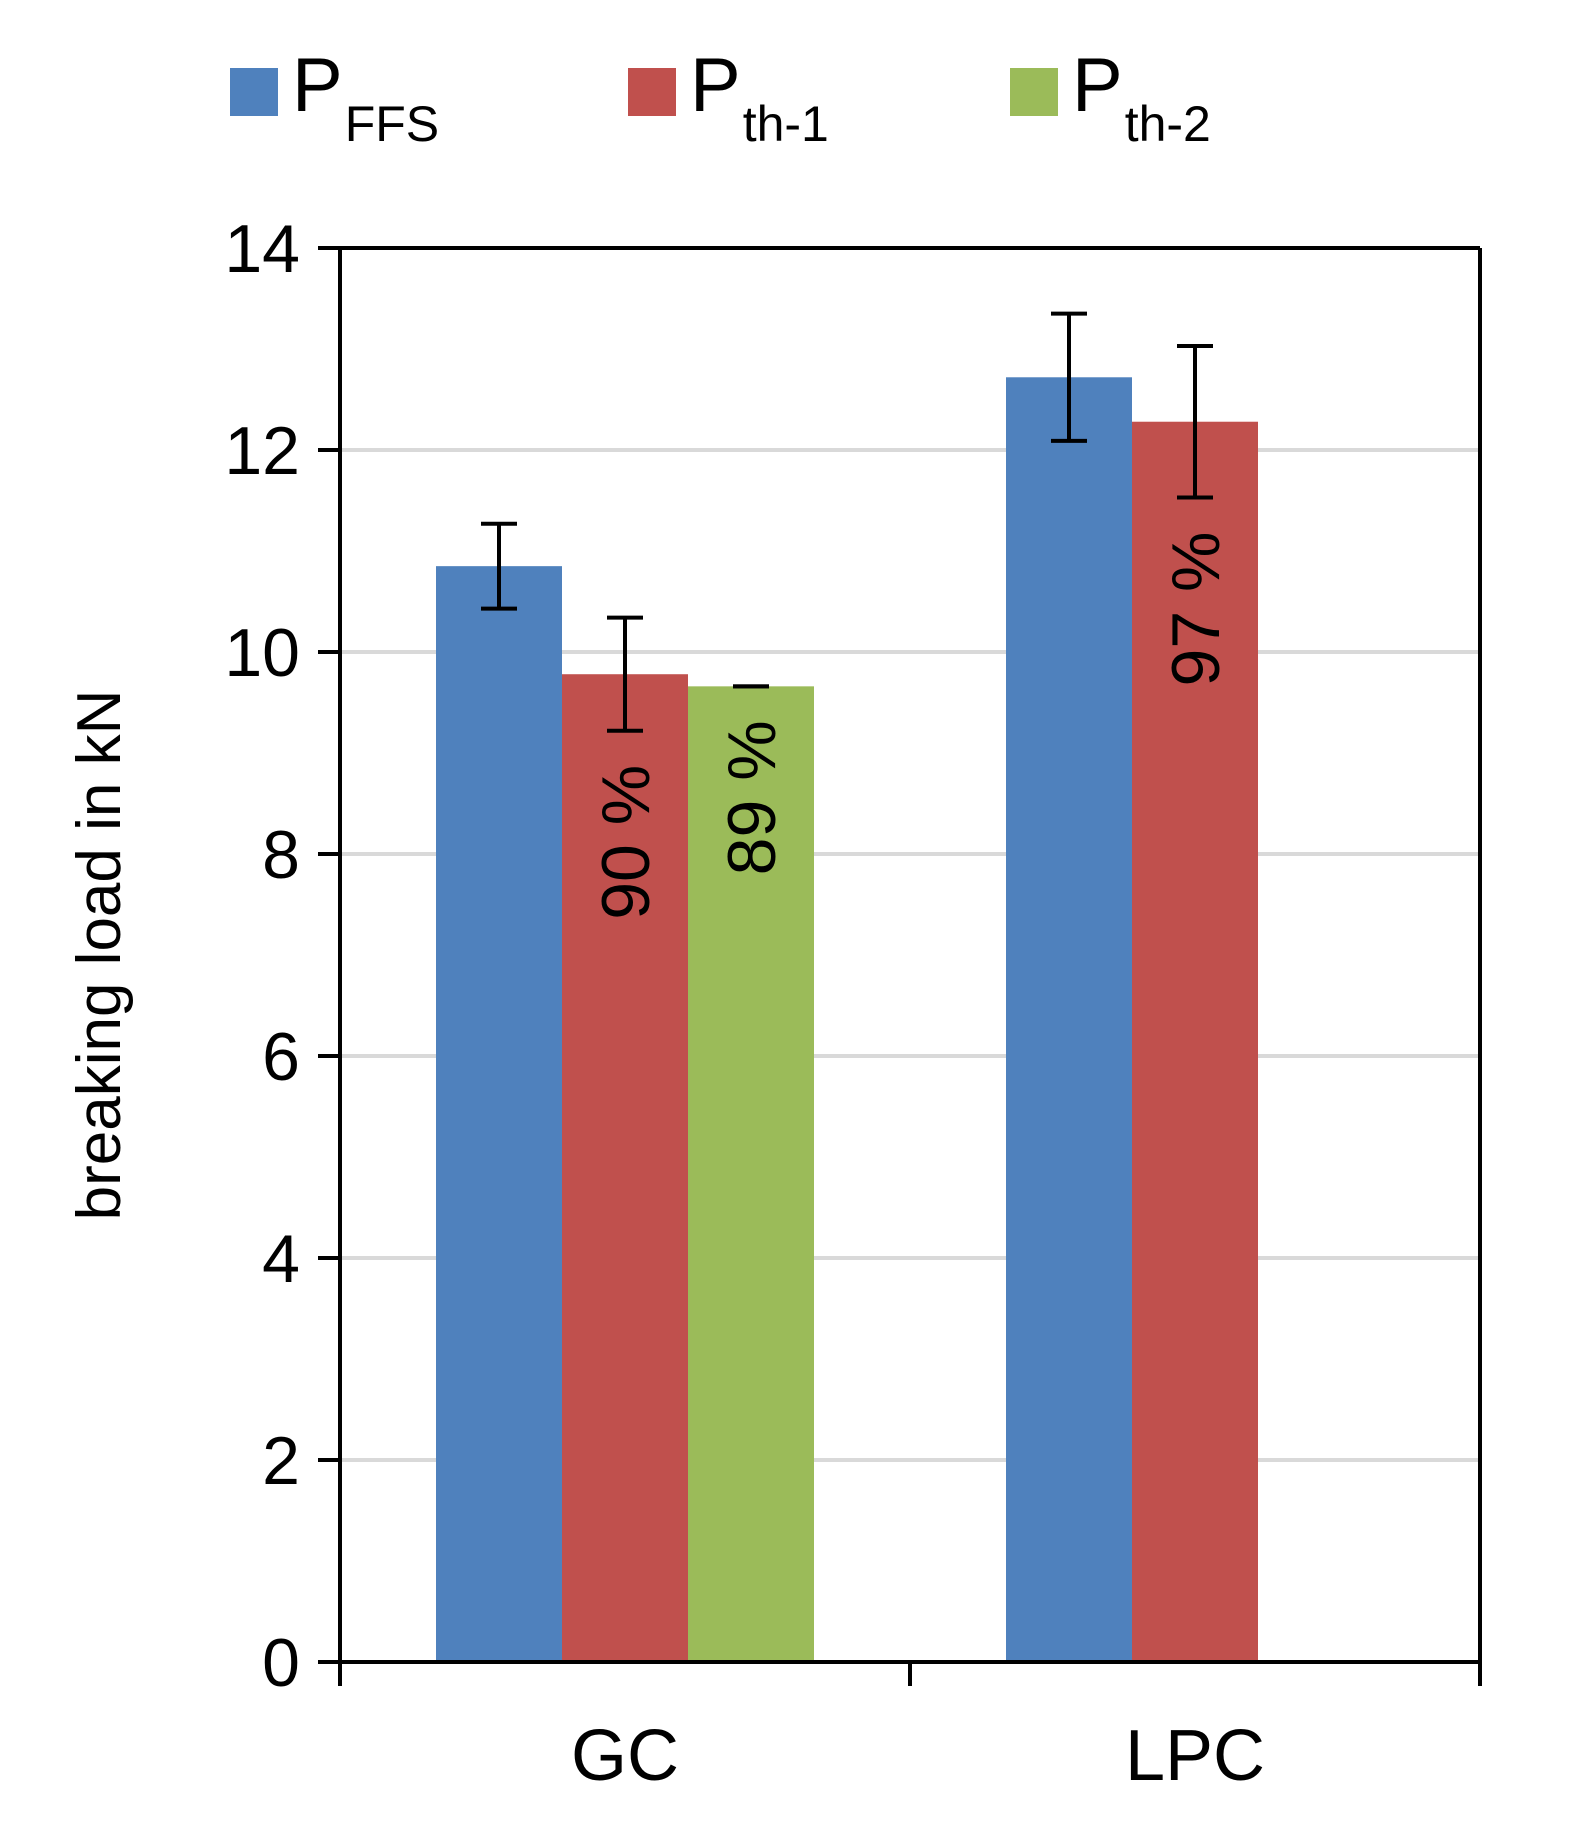  I want to click on legend-label-pffs-main: P, so click(317, 85).